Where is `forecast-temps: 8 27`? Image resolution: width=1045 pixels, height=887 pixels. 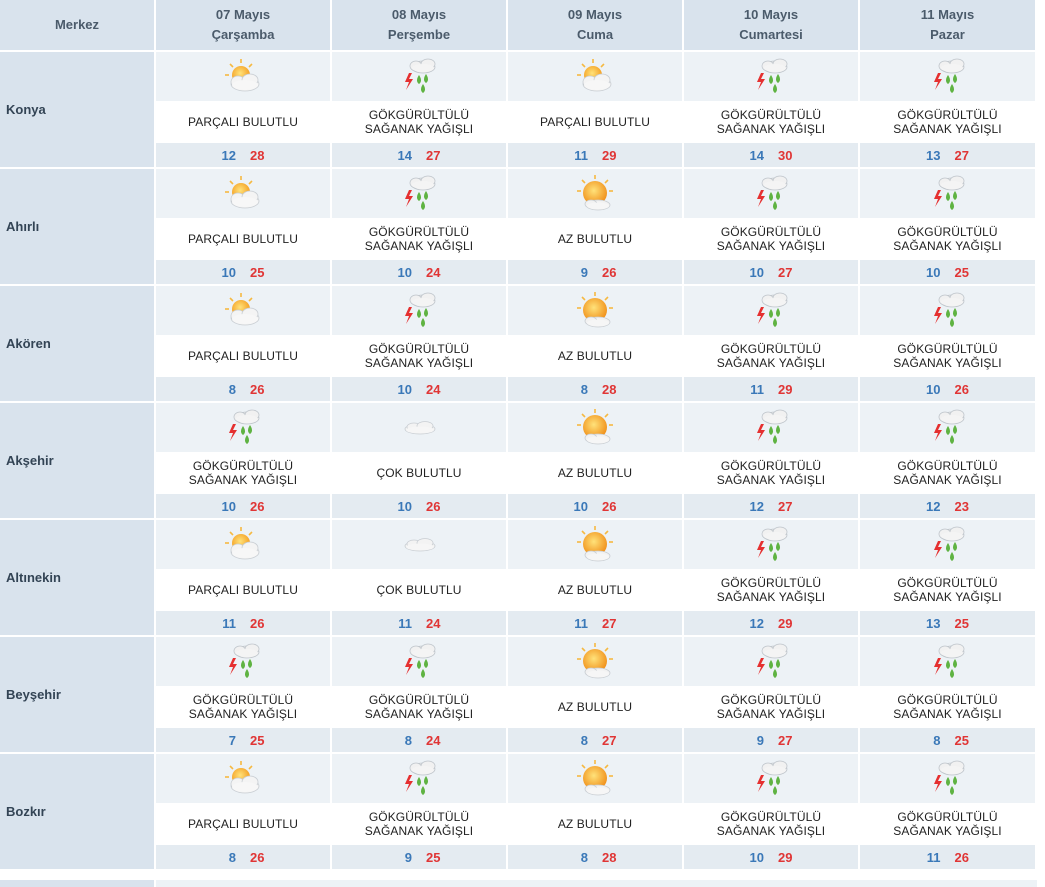
forecast-temps: 8 27 is located at coordinates (596, 741).